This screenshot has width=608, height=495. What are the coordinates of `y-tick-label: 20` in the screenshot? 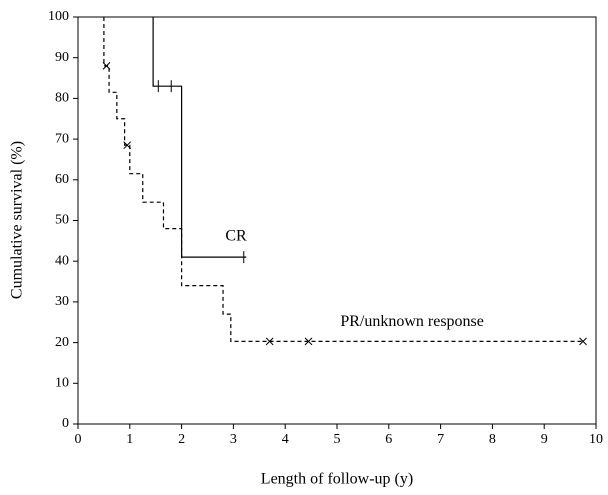 It's located at (62, 342).